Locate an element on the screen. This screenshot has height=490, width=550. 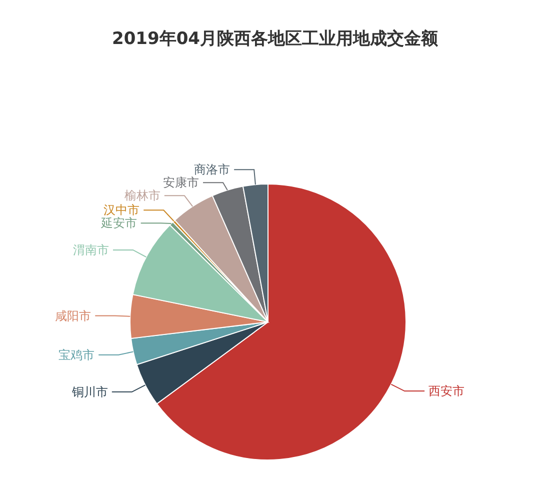
slice-label: 商洛市 is located at coordinates (212, 169).